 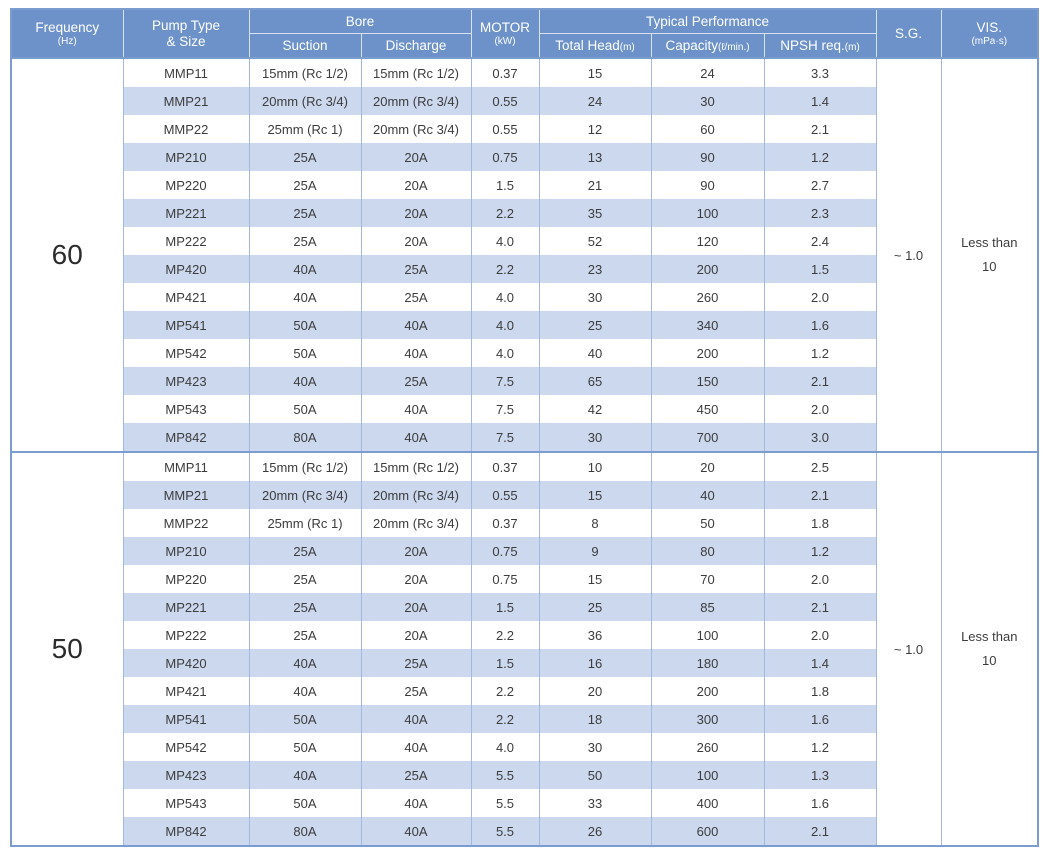 I want to click on pump-type-cell: MP542, so click(x=186, y=747).